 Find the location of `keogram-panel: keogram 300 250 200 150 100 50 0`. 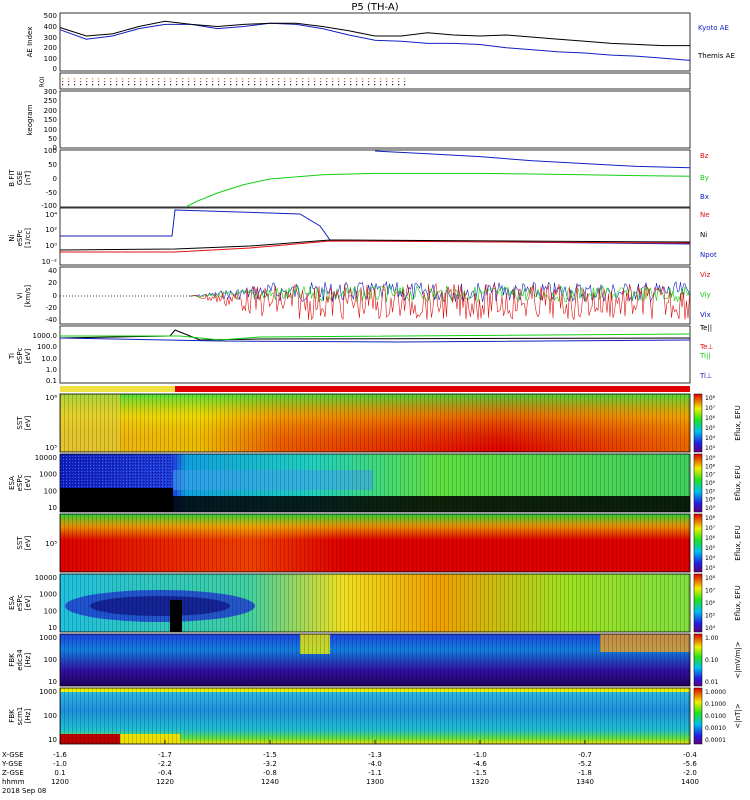

keogram-panel: keogram 300 250 200 150 100 50 0 is located at coordinates (358, 120).